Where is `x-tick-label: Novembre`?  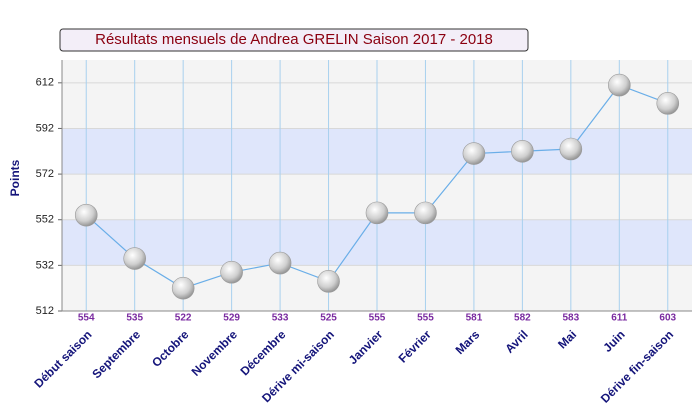 x-tick-label: Novembre is located at coordinates (215, 353).